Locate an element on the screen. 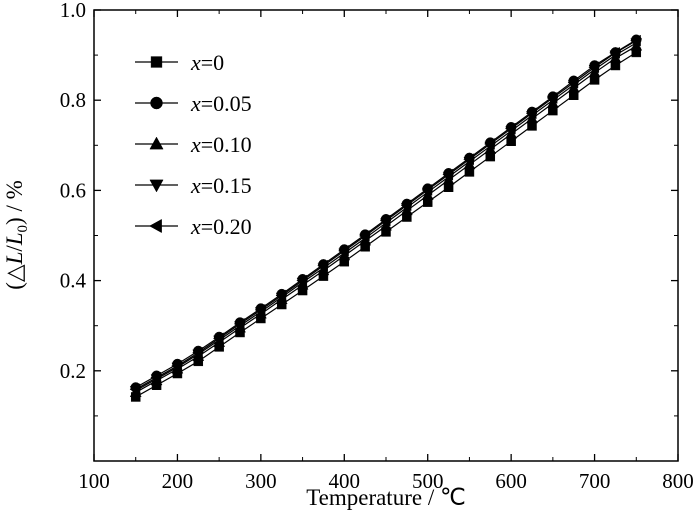 The image size is (700, 514). x-tick-label: 100 is located at coordinates (94, 481).